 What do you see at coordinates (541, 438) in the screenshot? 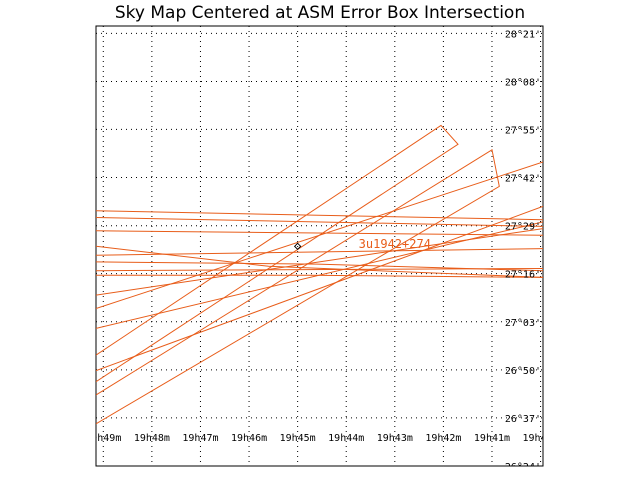
I see `x-tick-label: 19h40m` at bounding box center [541, 438].